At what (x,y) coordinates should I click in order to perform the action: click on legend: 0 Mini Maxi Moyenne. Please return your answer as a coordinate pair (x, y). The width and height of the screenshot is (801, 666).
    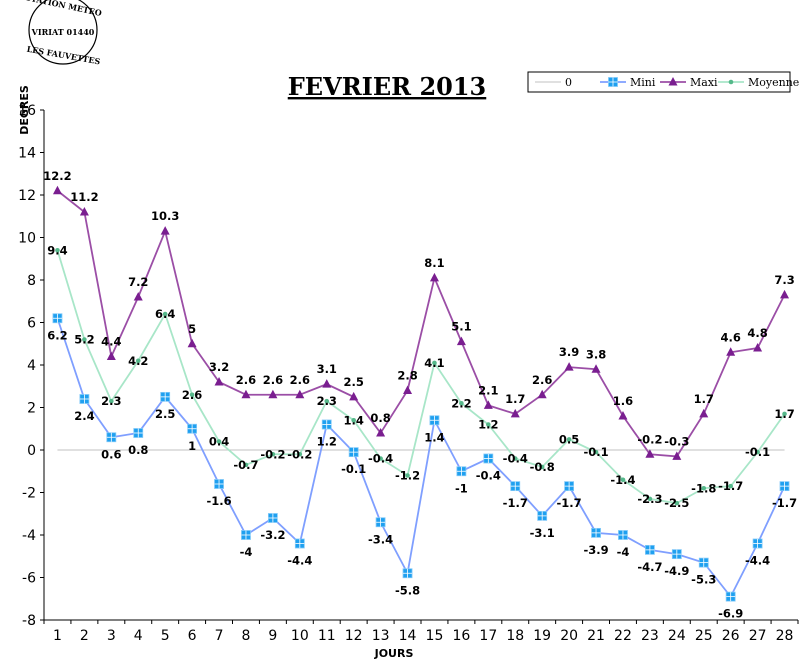
    Looking at the image, I should click on (663, 82).